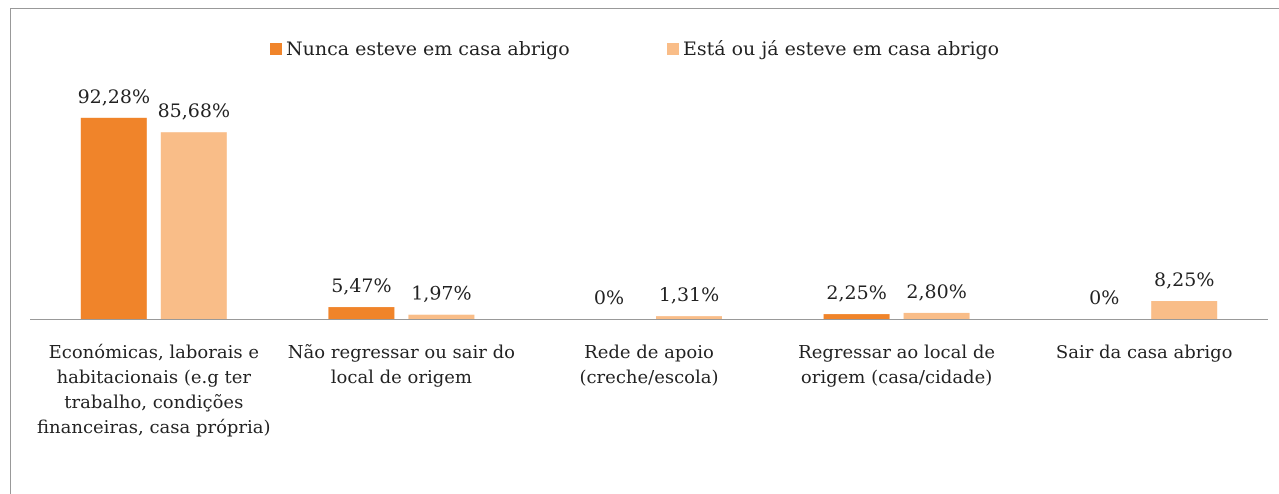 The image size is (1279, 494). Describe the element at coordinates (114, 97) in the screenshot. I see `value-label: 92,28%` at that location.